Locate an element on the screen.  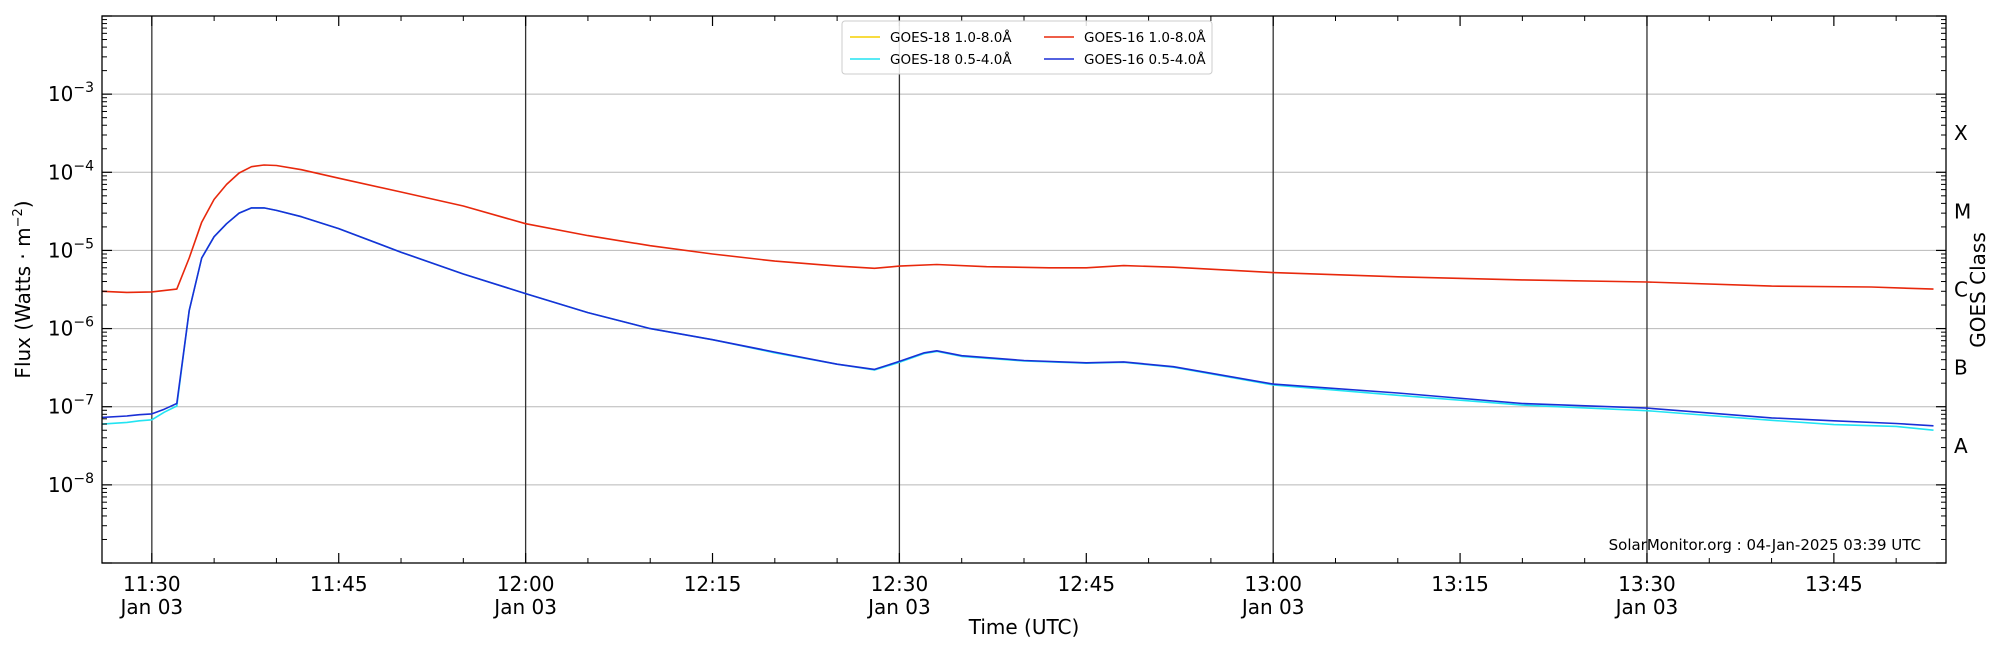
x-tick-label: 12:45 is located at coordinates (1086, 584).